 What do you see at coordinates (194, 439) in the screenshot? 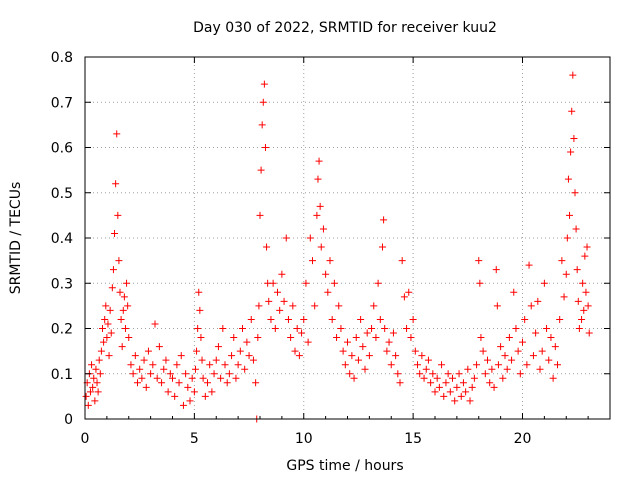
I see `x-tick-label: 5` at bounding box center [194, 439].